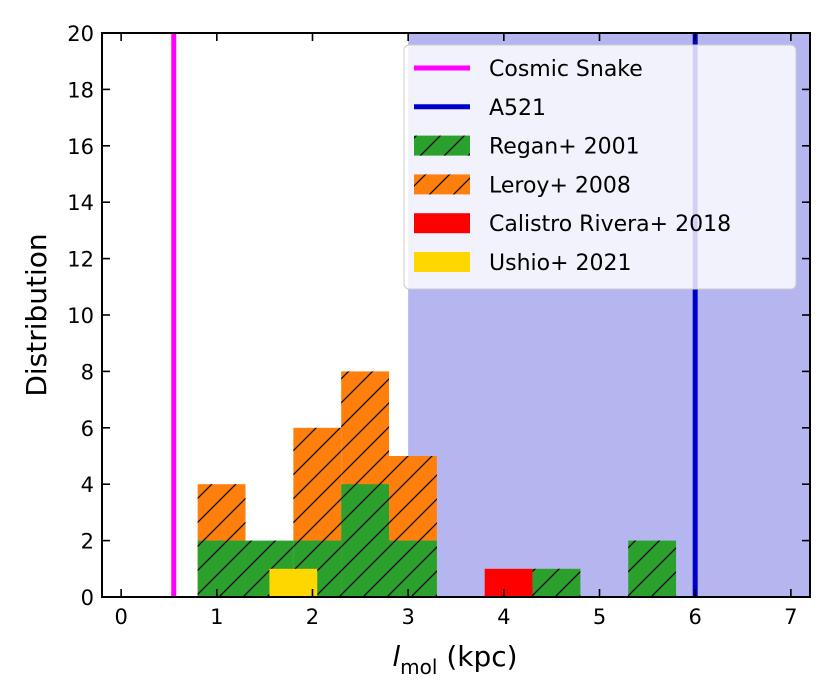  What do you see at coordinates (418, 667) in the screenshot?
I see `x-axis-title-subscript: mol` at bounding box center [418, 667].